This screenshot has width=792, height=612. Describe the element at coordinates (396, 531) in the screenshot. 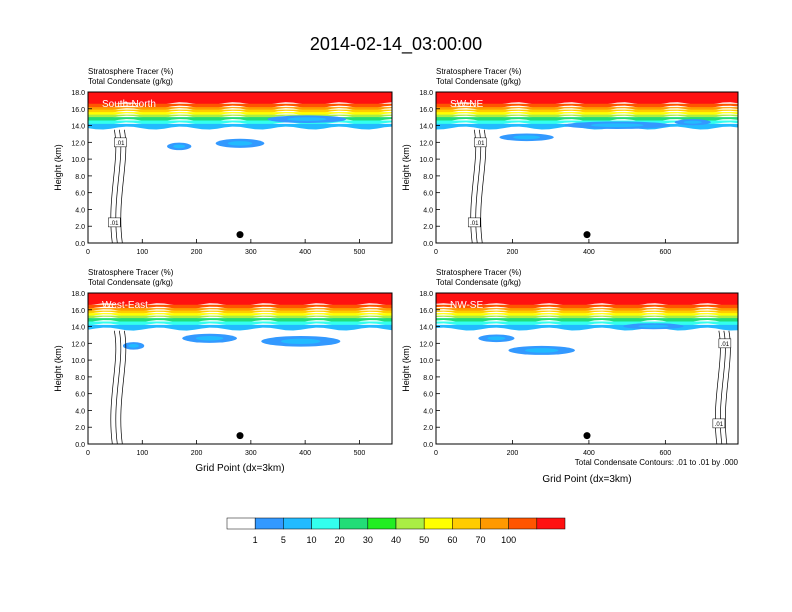

I see `colorbar: 1 5 10 20 30 40 50 60 70 100` at that location.